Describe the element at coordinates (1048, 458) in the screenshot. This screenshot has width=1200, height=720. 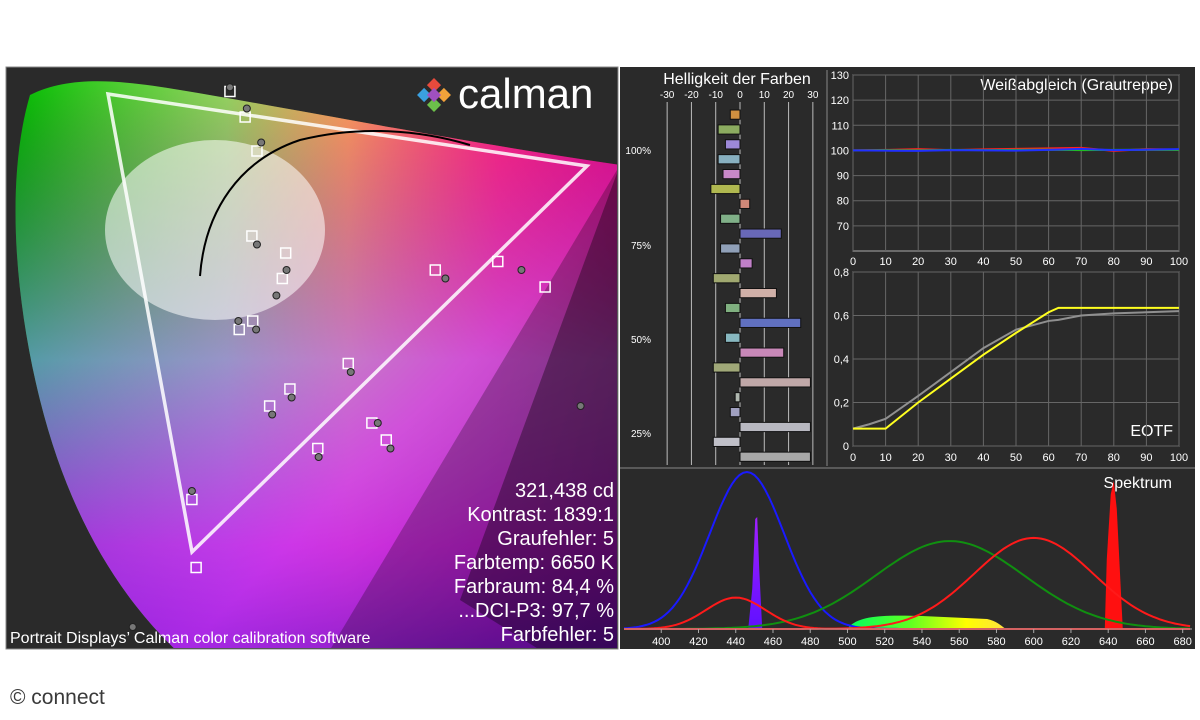
I see `eotf-x-tick: 60` at that location.